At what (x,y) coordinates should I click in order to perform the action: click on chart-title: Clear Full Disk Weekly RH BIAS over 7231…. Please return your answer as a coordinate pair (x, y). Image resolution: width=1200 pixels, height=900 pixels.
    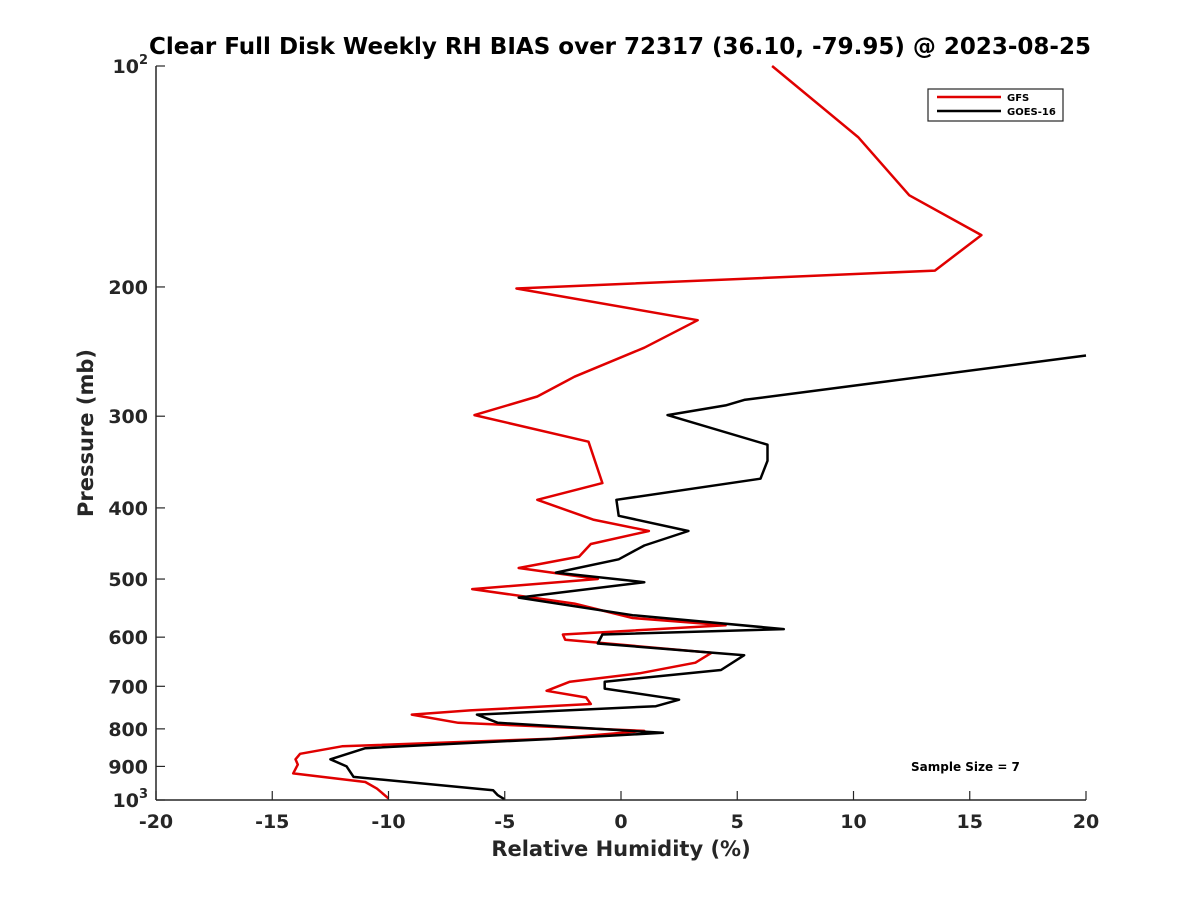
    Looking at the image, I should click on (620, 47).